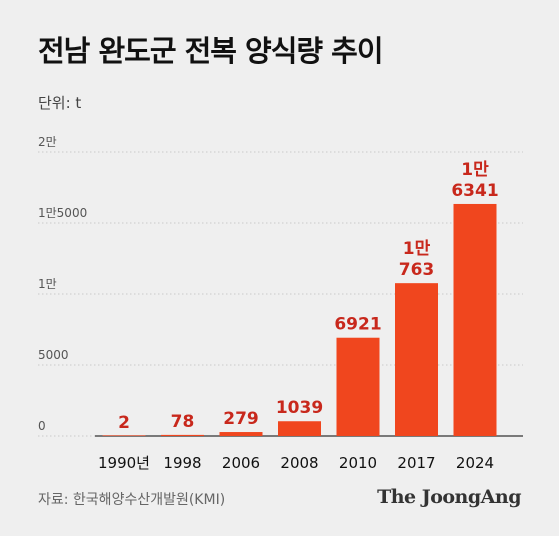 Image resolution: width=559 pixels, height=536 pixels. Describe the element at coordinates (299, 463) in the screenshot. I see `x-tick-label: 2008` at that location.